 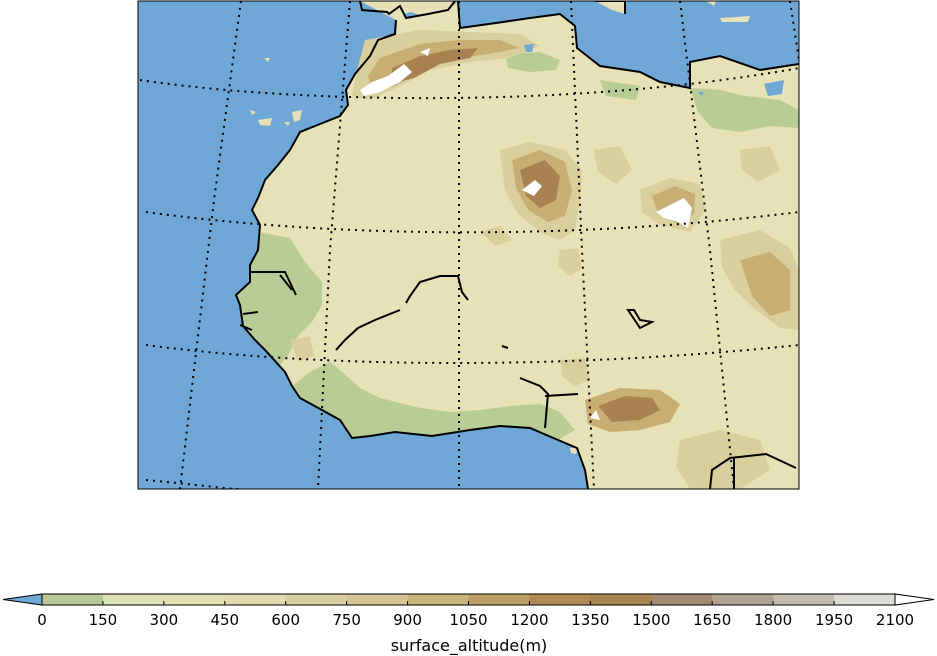 I want to click on italy-land, so click(x=610, y=7).